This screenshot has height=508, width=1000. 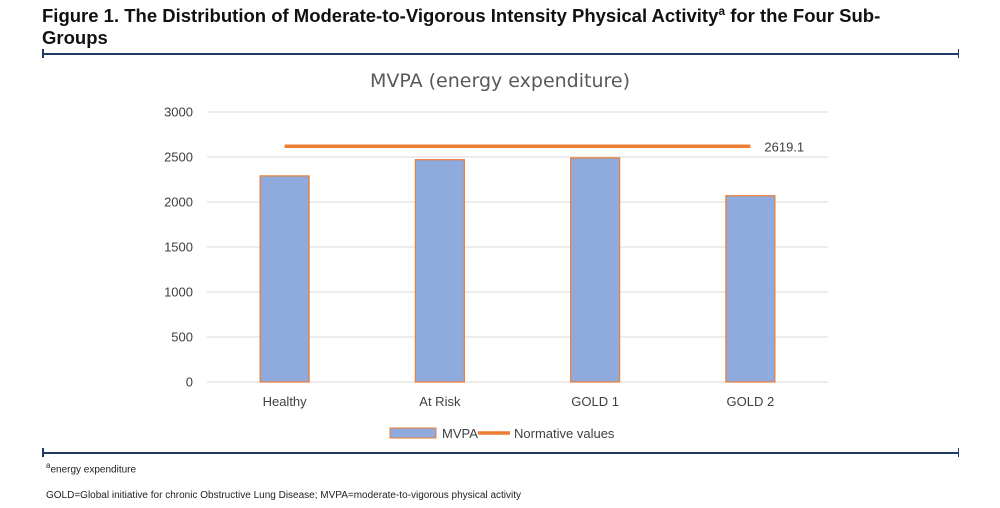 What do you see at coordinates (178, 247) in the screenshot?
I see `y-tick-label: 1500` at bounding box center [178, 247].